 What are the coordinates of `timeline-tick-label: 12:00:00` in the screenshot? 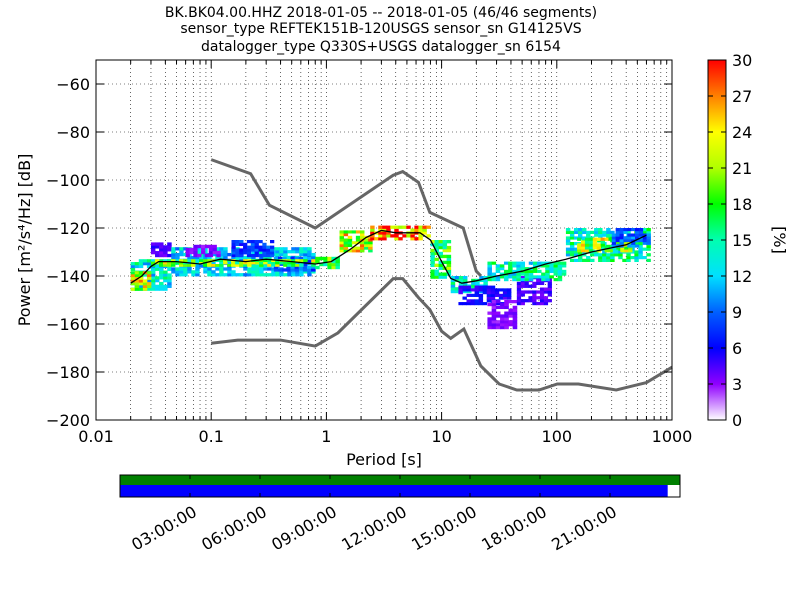 It's located at (374, 528).